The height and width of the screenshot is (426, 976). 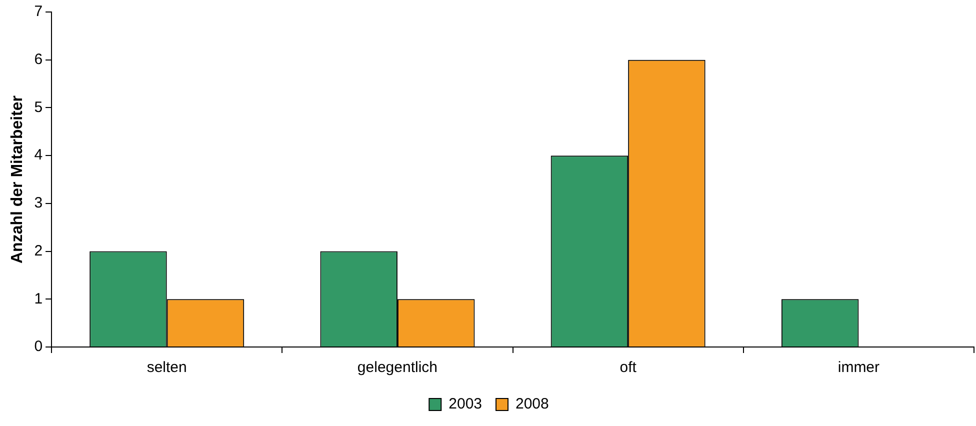 What do you see at coordinates (166, 367) in the screenshot?
I see `x-tick-label: selten` at bounding box center [166, 367].